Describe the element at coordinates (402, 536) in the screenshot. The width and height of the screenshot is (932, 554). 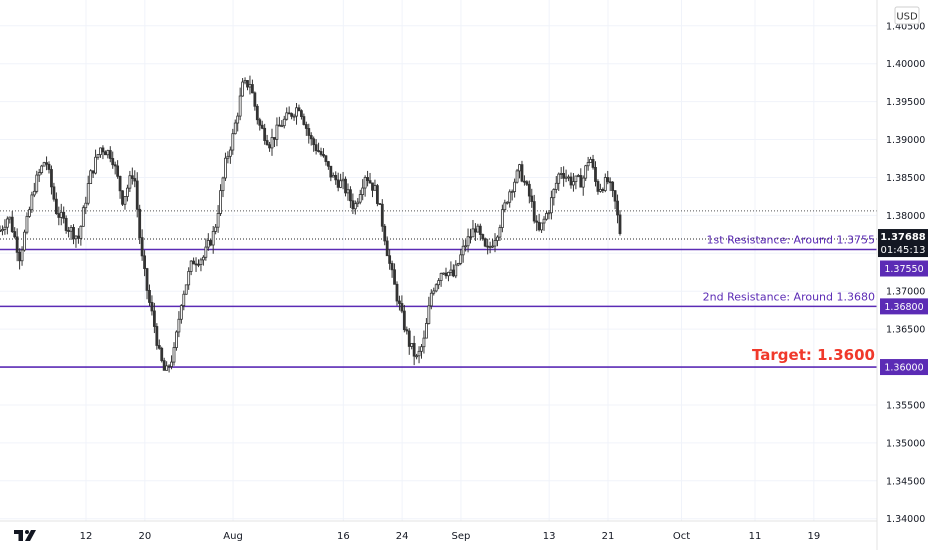
I see `x-tick-label: 24` at that location.